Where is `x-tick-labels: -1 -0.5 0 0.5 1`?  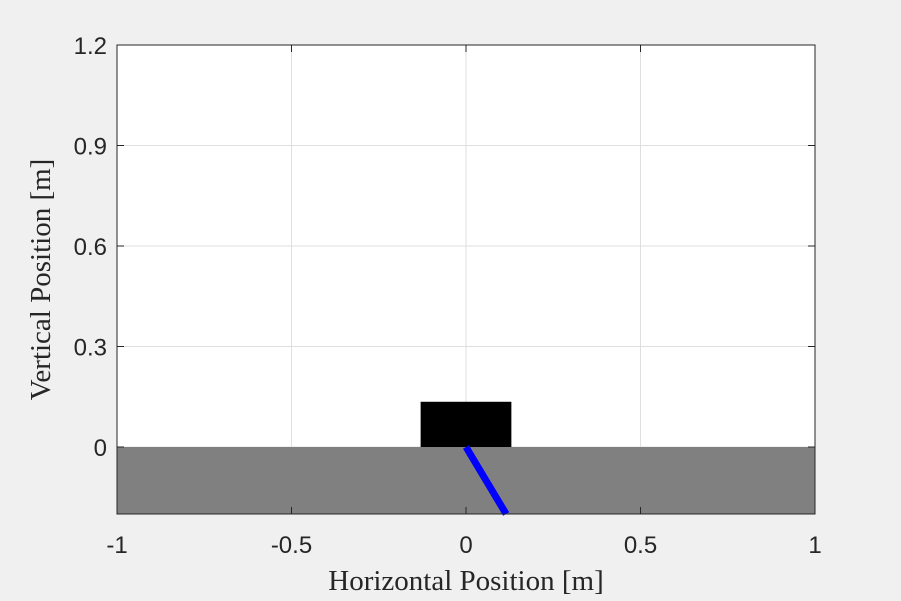
x-tick-labels: -1 -0.5 0 0.5 1 is located at coordinates (463, 545).